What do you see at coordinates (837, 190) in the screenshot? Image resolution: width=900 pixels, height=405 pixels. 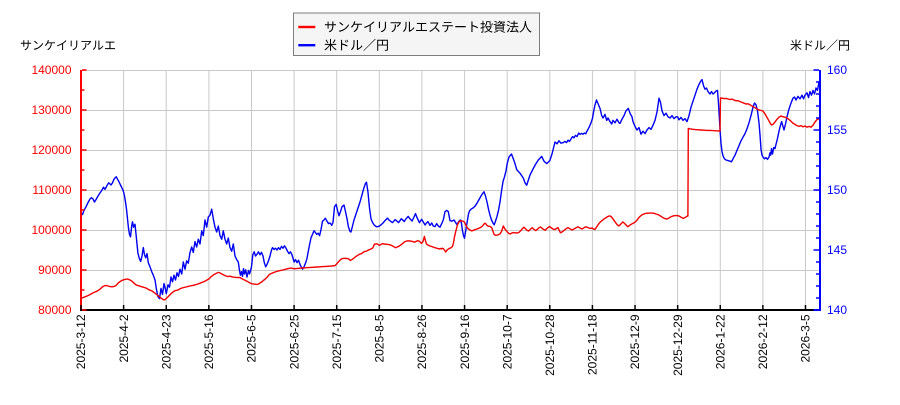 I see `svg-text: 150` at bounding box center [837, 190].